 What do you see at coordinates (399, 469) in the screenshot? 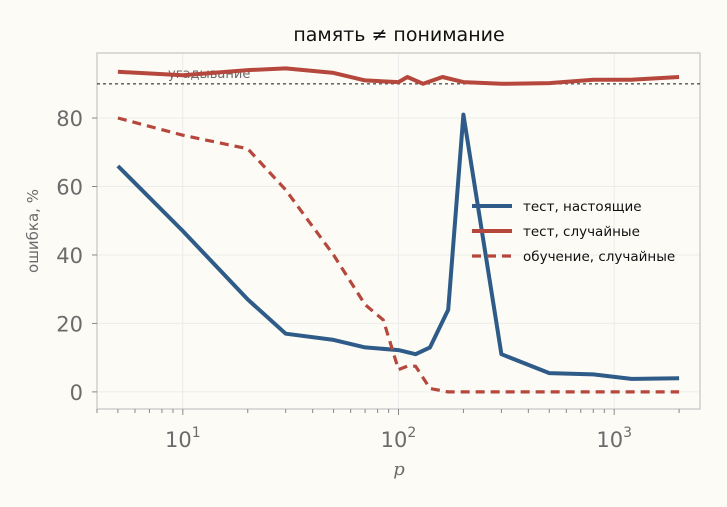
I see `x-axis-label: p` at bounding box center [399, 469].